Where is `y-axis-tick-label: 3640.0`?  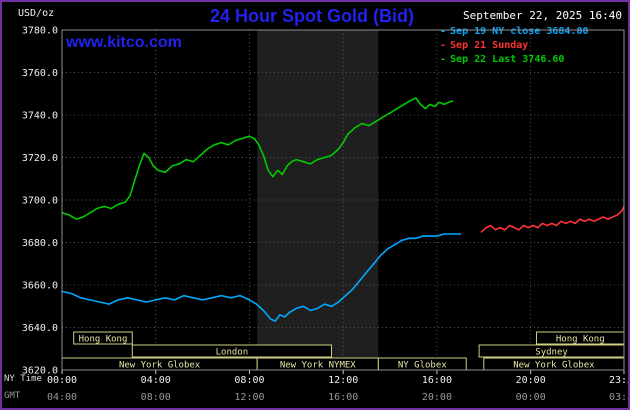 y-axis-tick-label: 3640.0 is located at coordinates (40, 328).